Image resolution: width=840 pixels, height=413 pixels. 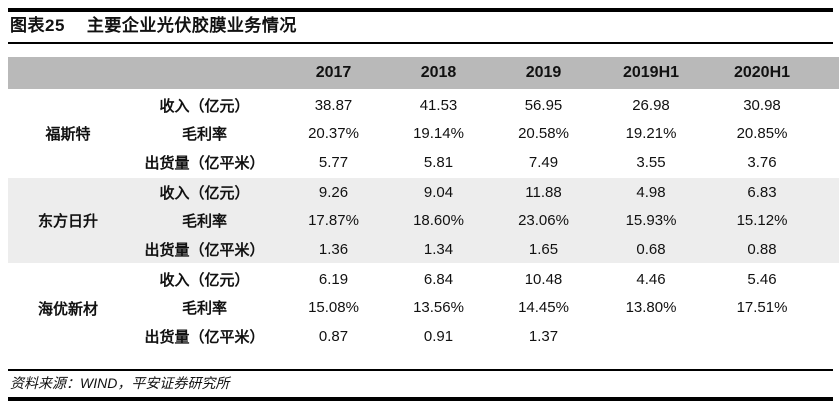 What do you see at coordinates (438, 279) in the screenshot?
I see `value-cell: 6.84` at bounding box center [438, 279].